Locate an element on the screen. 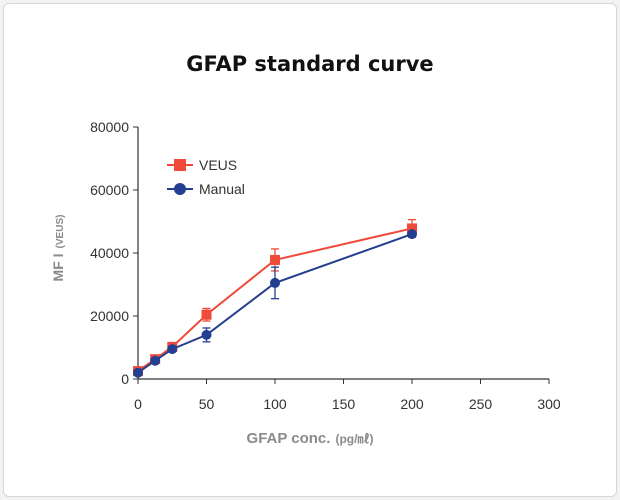 This screenshot has width=620, height=500. x-tick-label: 150 is located at coordinates (344, 404).